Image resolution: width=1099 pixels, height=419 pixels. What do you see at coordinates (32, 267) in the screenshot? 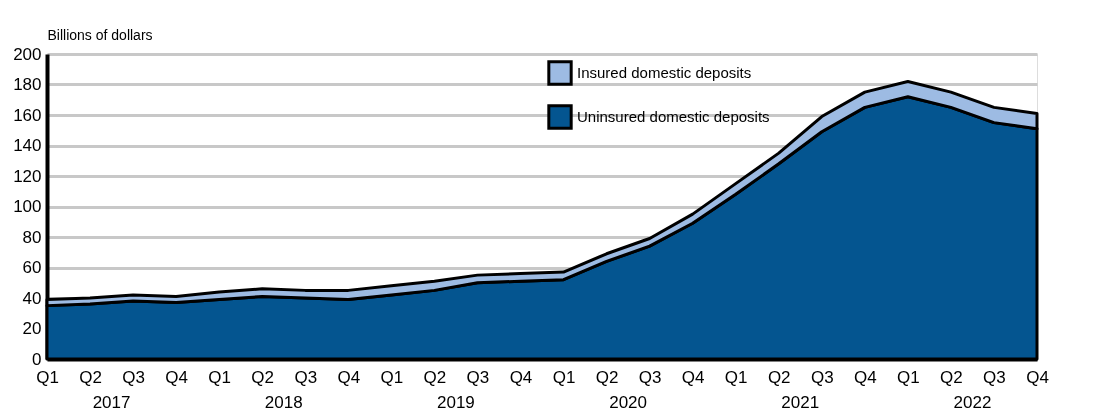
I see `y-tick-label: 60` at bounding box center [32, 267].